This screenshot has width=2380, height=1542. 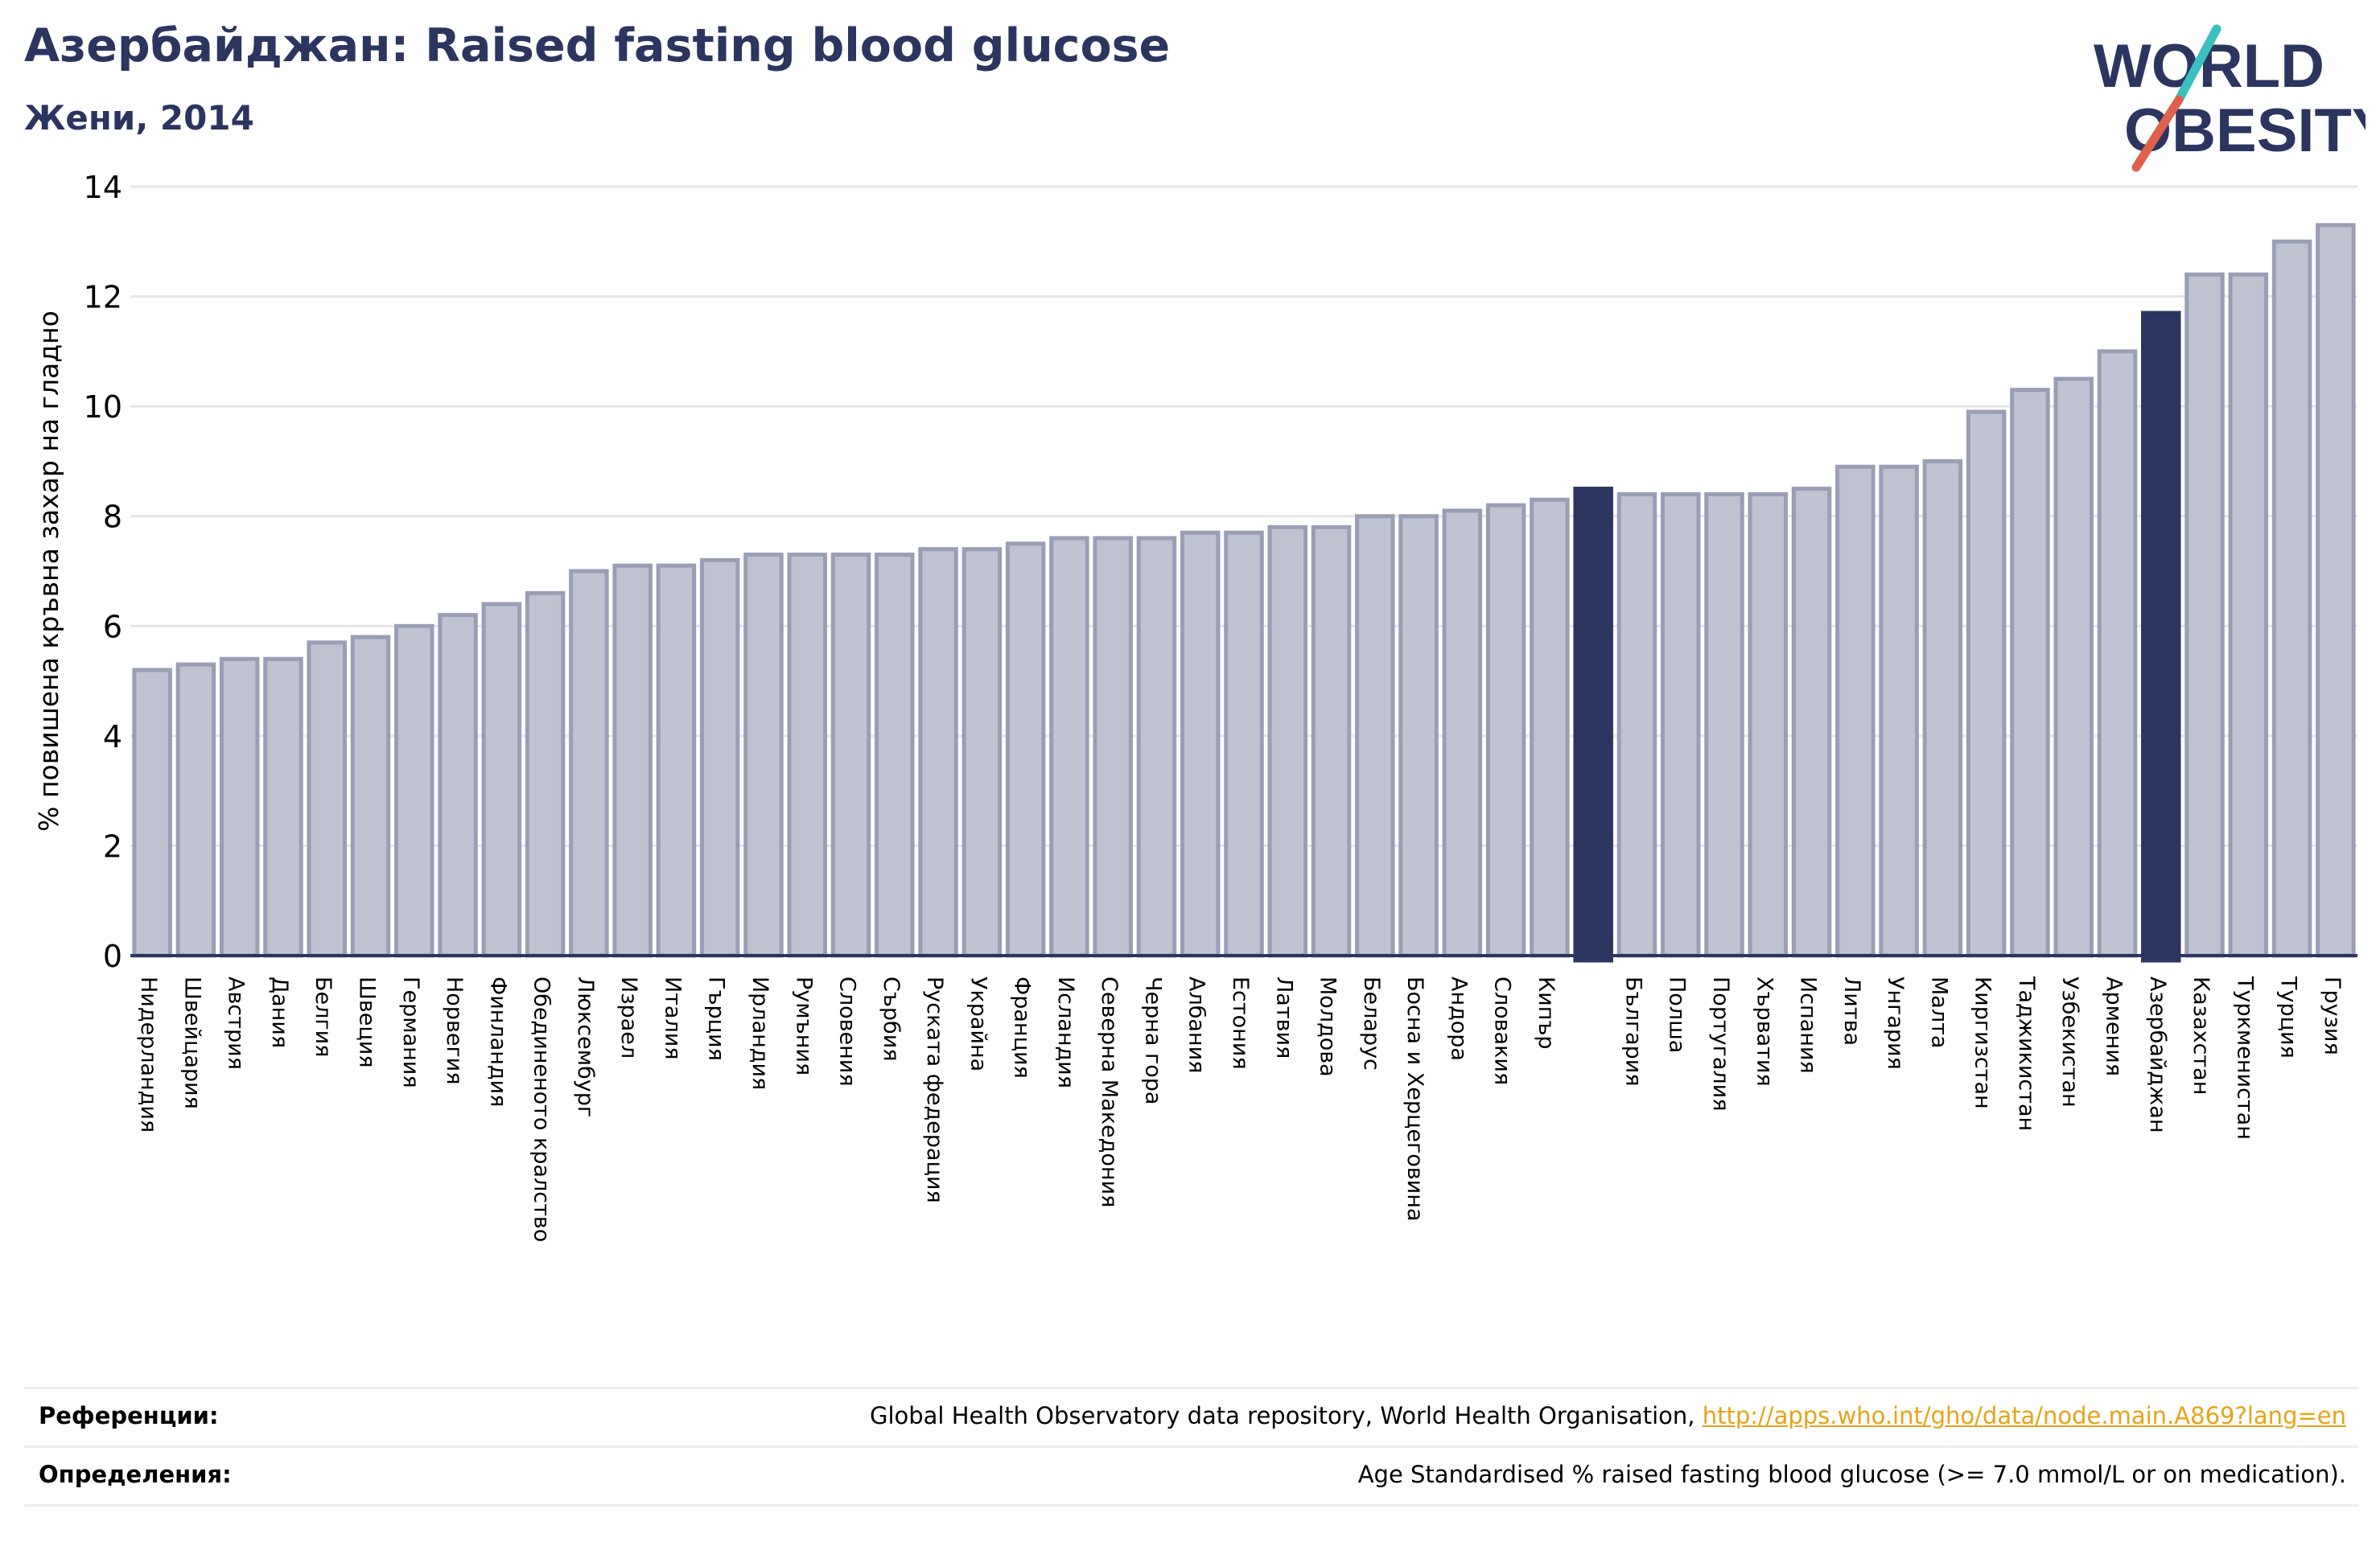 I want to click on logo-slash-teal, so click(x=2197, y=64).